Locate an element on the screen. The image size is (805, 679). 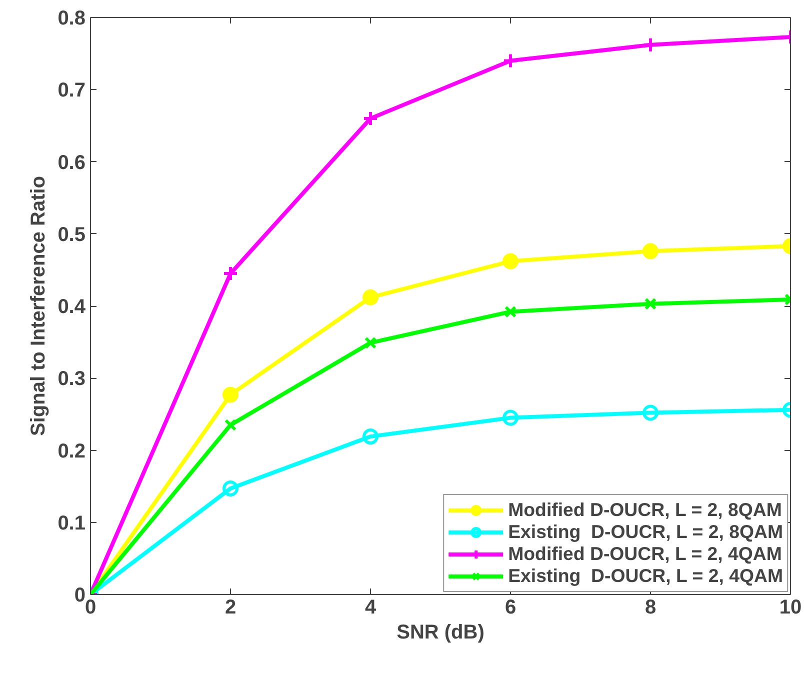
legend-label: Existing D-OUCR, L = 2, 8QAM is located at coordinates (645, 532).